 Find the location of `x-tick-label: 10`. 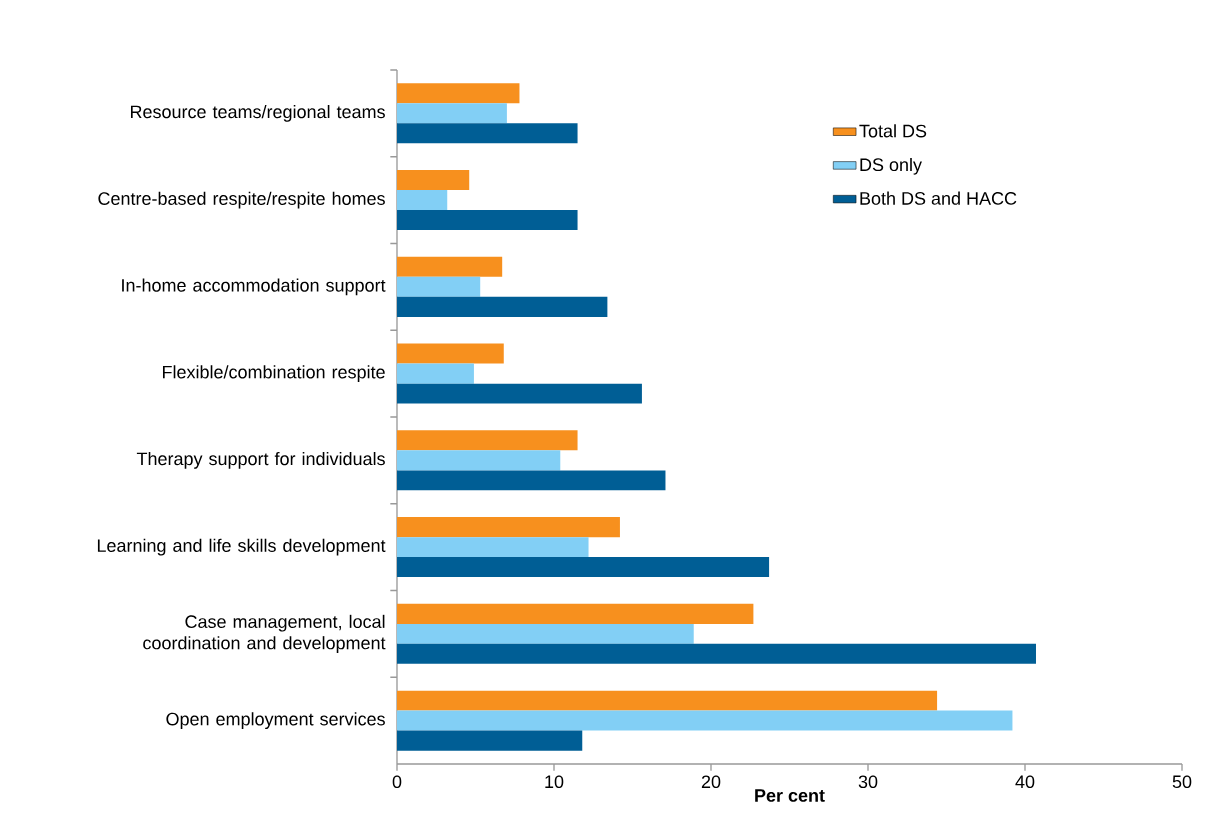

x-tick-label: 10 is located at coordinates (554, 782).